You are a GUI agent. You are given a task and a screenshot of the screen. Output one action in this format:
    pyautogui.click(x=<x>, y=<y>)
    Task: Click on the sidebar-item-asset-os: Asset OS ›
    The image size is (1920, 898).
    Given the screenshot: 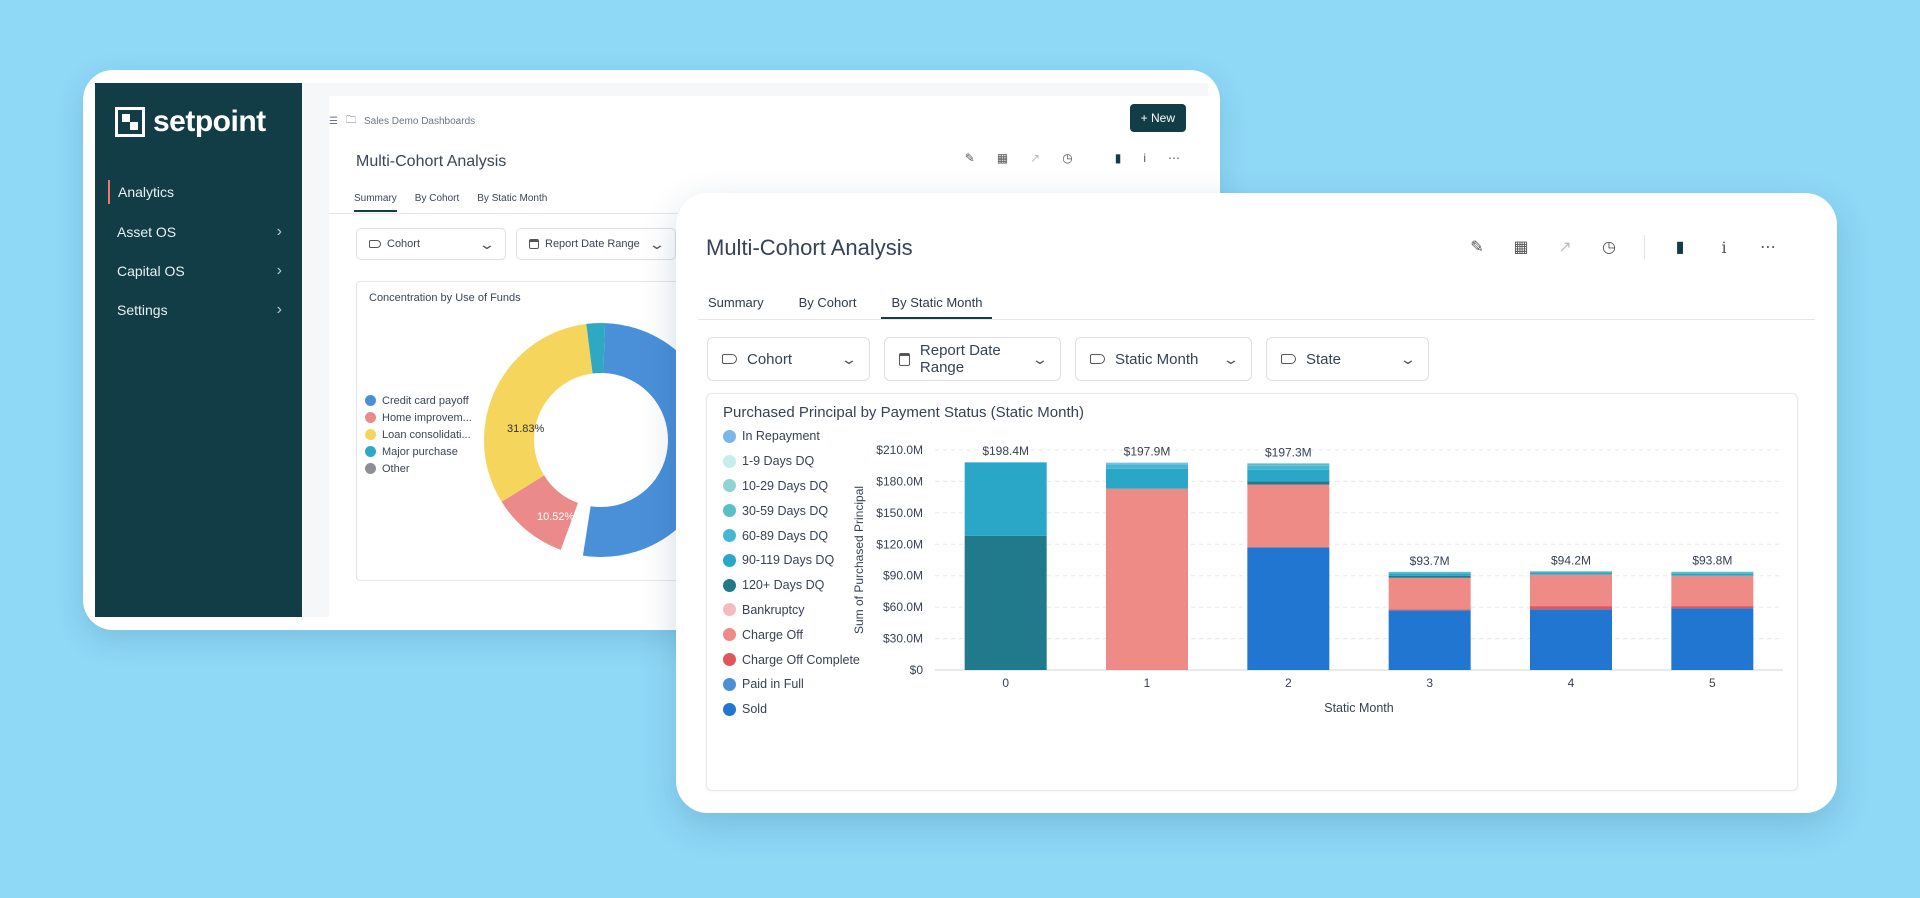 What is the action you would take?
    pyautogui.click(x=198, y=231)
    